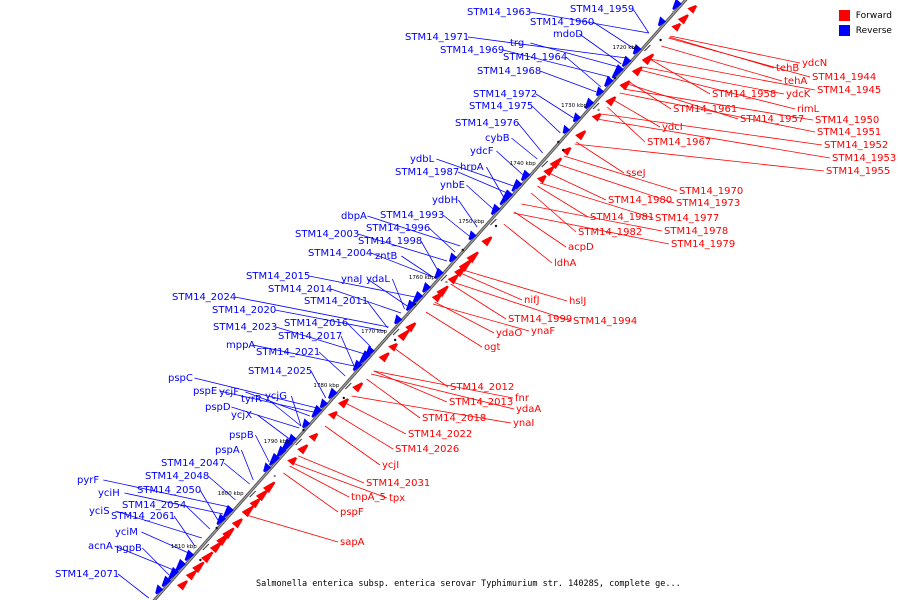 The height and width of the screenshot is (600, 900). What do you see at coordinates (354, 216) in the screenshot?
I see `gene-label-reverse: dbpA` at bounding box center [354, 216].